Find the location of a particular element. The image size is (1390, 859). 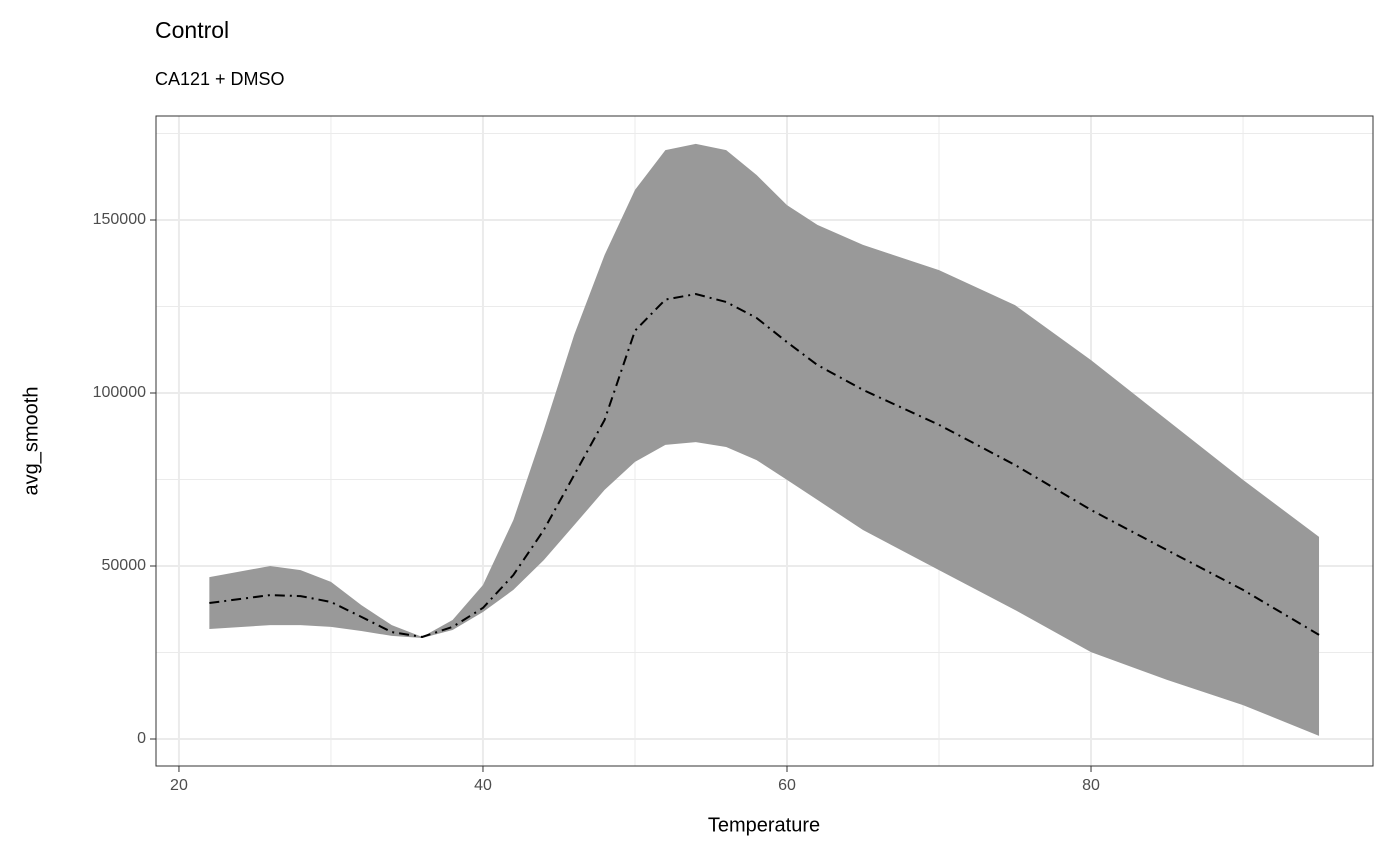

y-tick-label: 100000 is located at coordinates (119, 392).